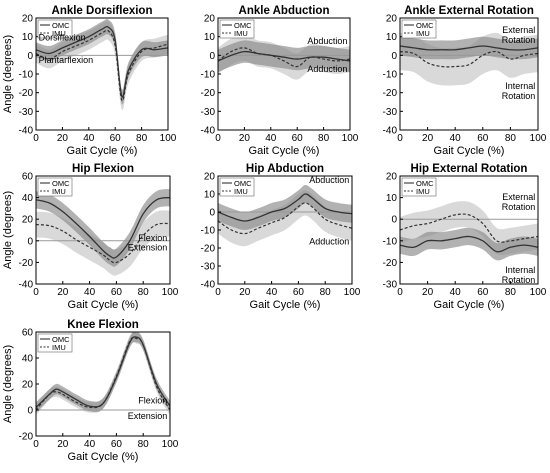  I want to click on y-tick-label: 10, so click(210, 37).